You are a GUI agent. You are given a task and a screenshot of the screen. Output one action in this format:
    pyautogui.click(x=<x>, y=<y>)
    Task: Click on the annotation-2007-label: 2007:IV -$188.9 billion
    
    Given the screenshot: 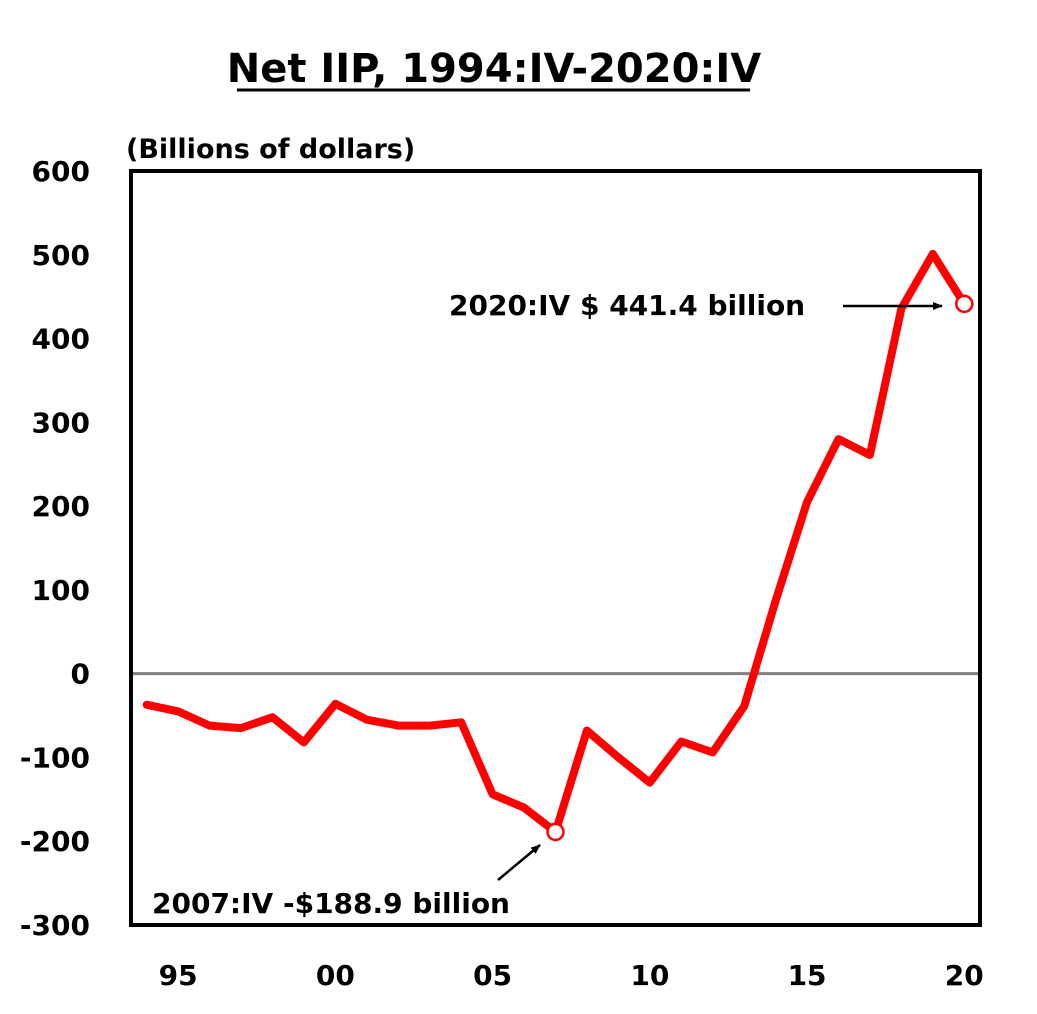 What is the action you would take?
    pyautogui.click(x=331, y=903)
    